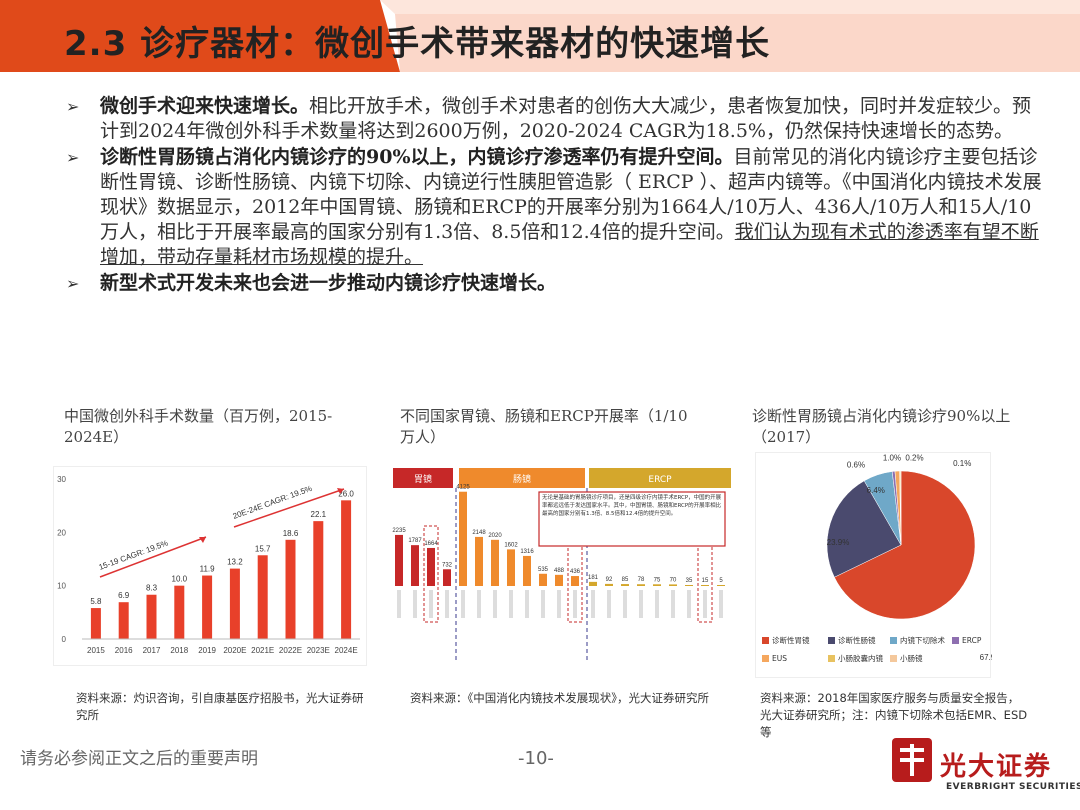  I want to click on logo: 光大证券 EVERBRIGHT SECURITIES, so click(980, 765).